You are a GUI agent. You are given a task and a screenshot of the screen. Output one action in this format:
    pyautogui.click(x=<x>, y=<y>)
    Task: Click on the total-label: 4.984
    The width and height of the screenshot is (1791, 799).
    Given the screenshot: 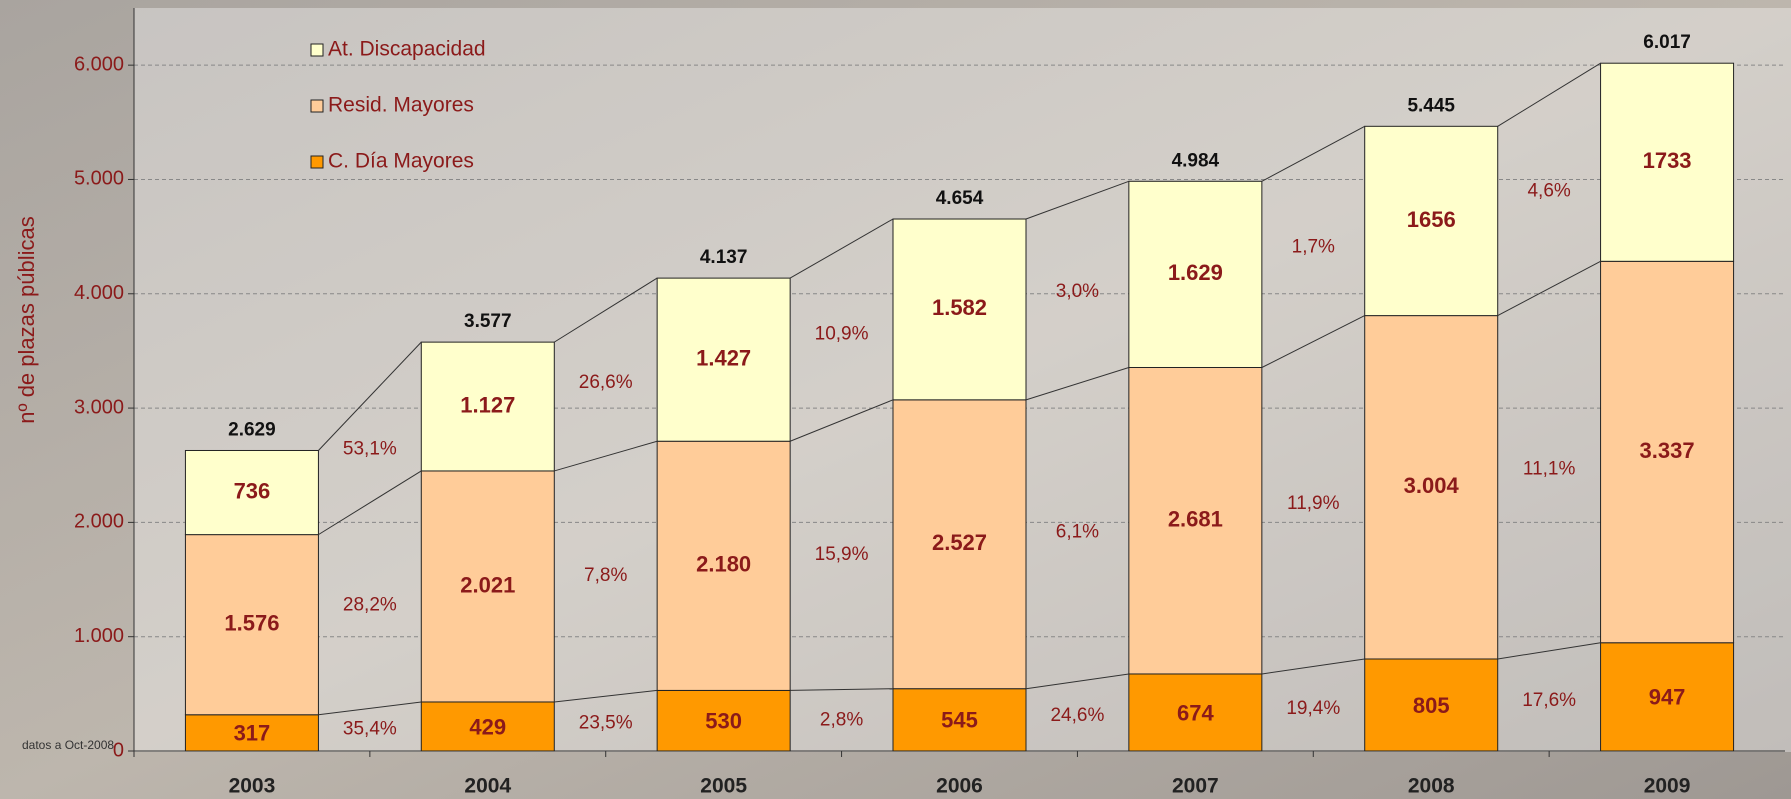 What is the action you would take?
    pyautogui.click(x=1196, y=160)
    